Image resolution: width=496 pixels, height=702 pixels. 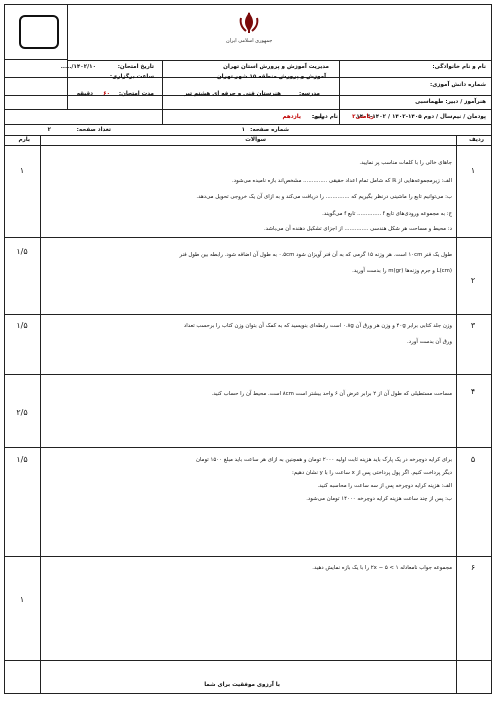 What do you see at coordinates (269, 130) in the screenshot?
I see `page-label: شماره صفحه:` at bounding box center [269, 130].